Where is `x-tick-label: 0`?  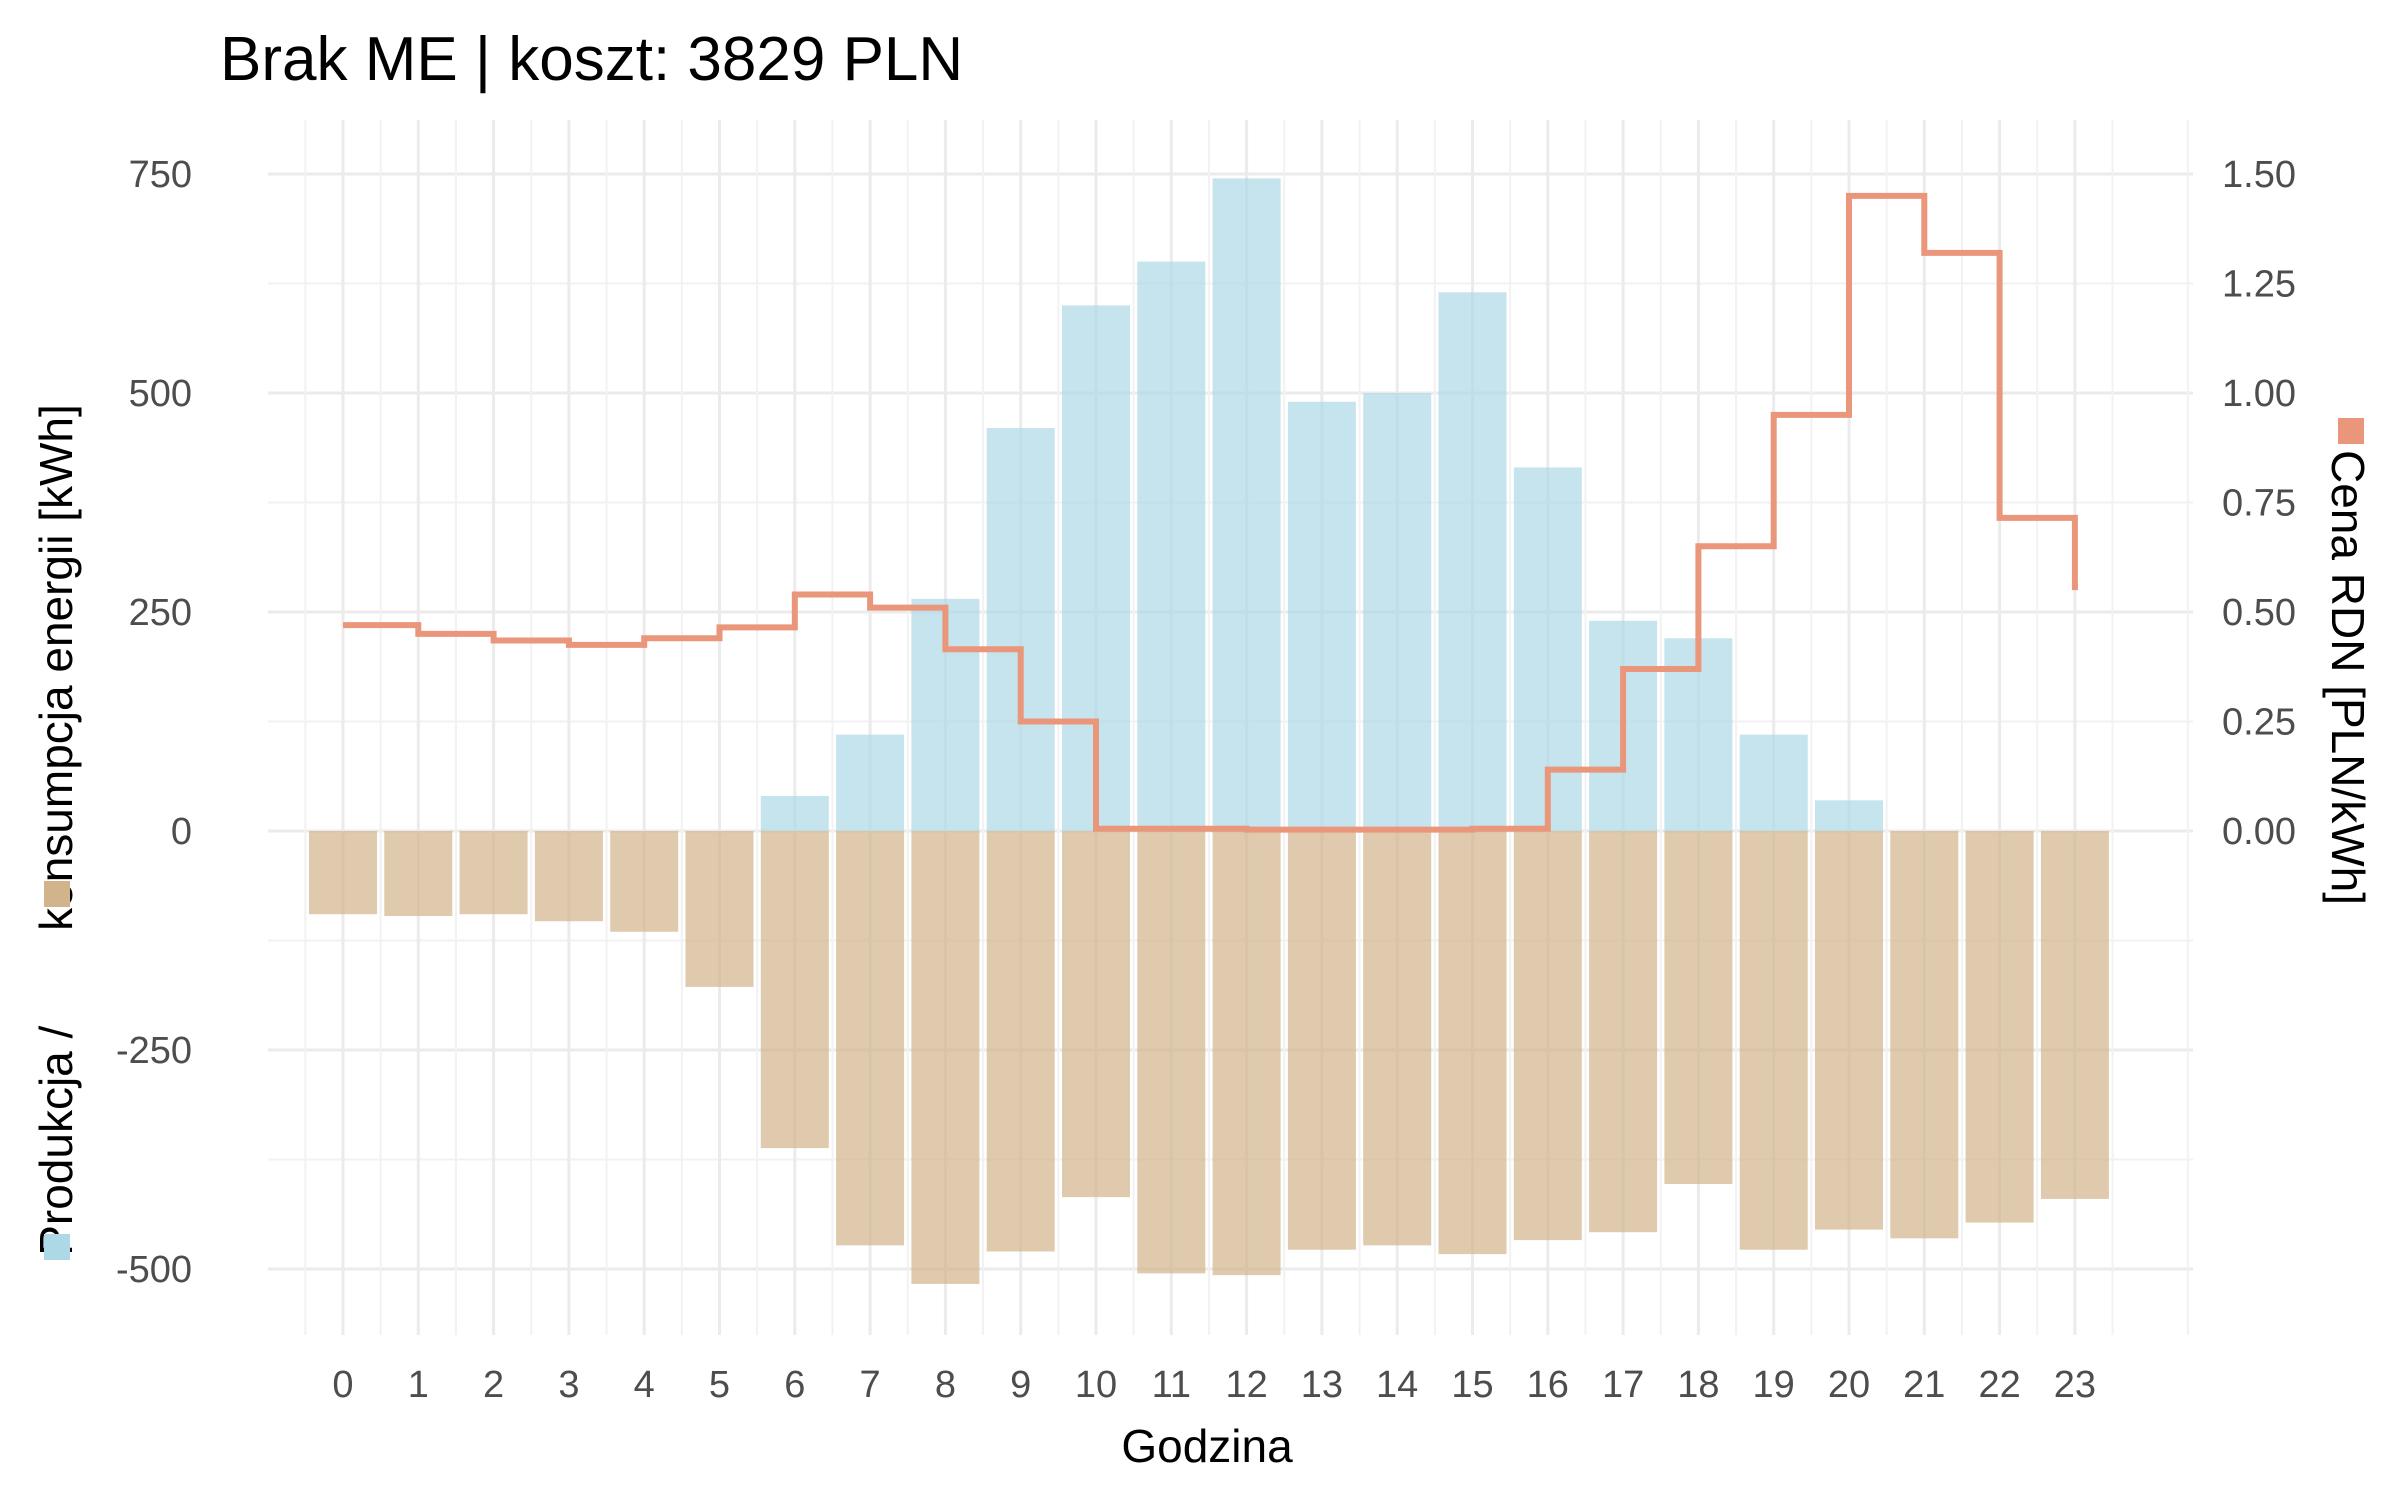 x-tick-label: 0 is located at coordinates (342, 1385).